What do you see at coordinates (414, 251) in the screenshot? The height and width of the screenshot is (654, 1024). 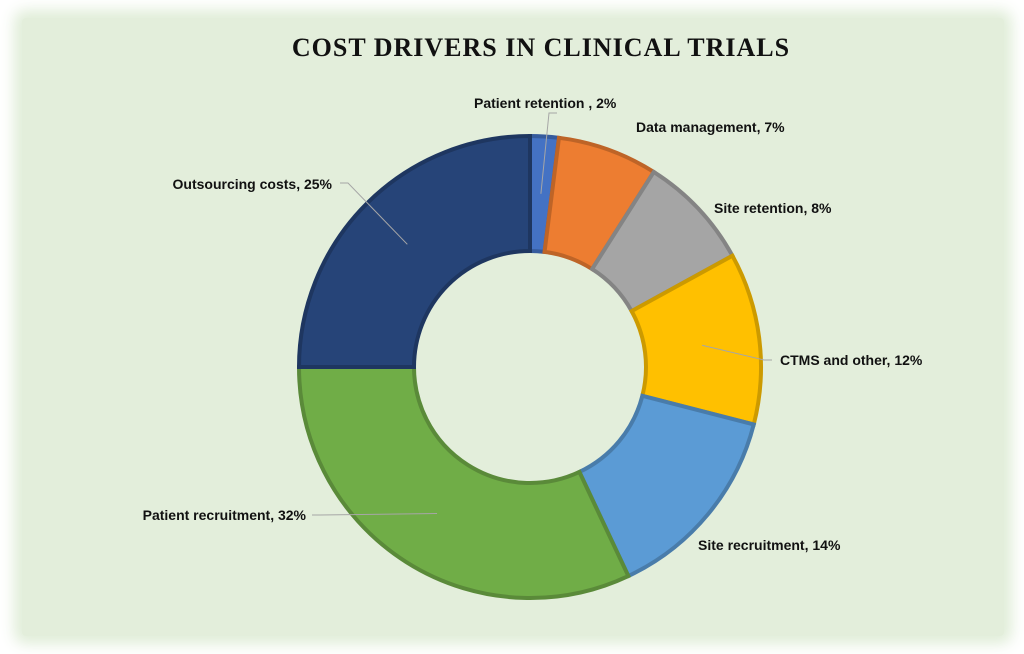 I see `slice-outsourcing-costs` at bounding box center [414, 251].